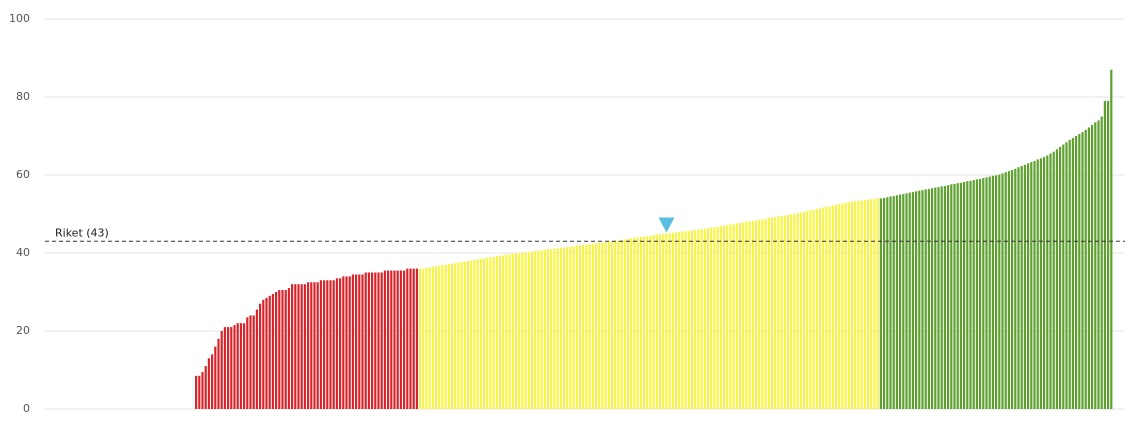 This screenshot has width=1129, height=423. I want to click on y-tick-label: 0, so click(26, 408).